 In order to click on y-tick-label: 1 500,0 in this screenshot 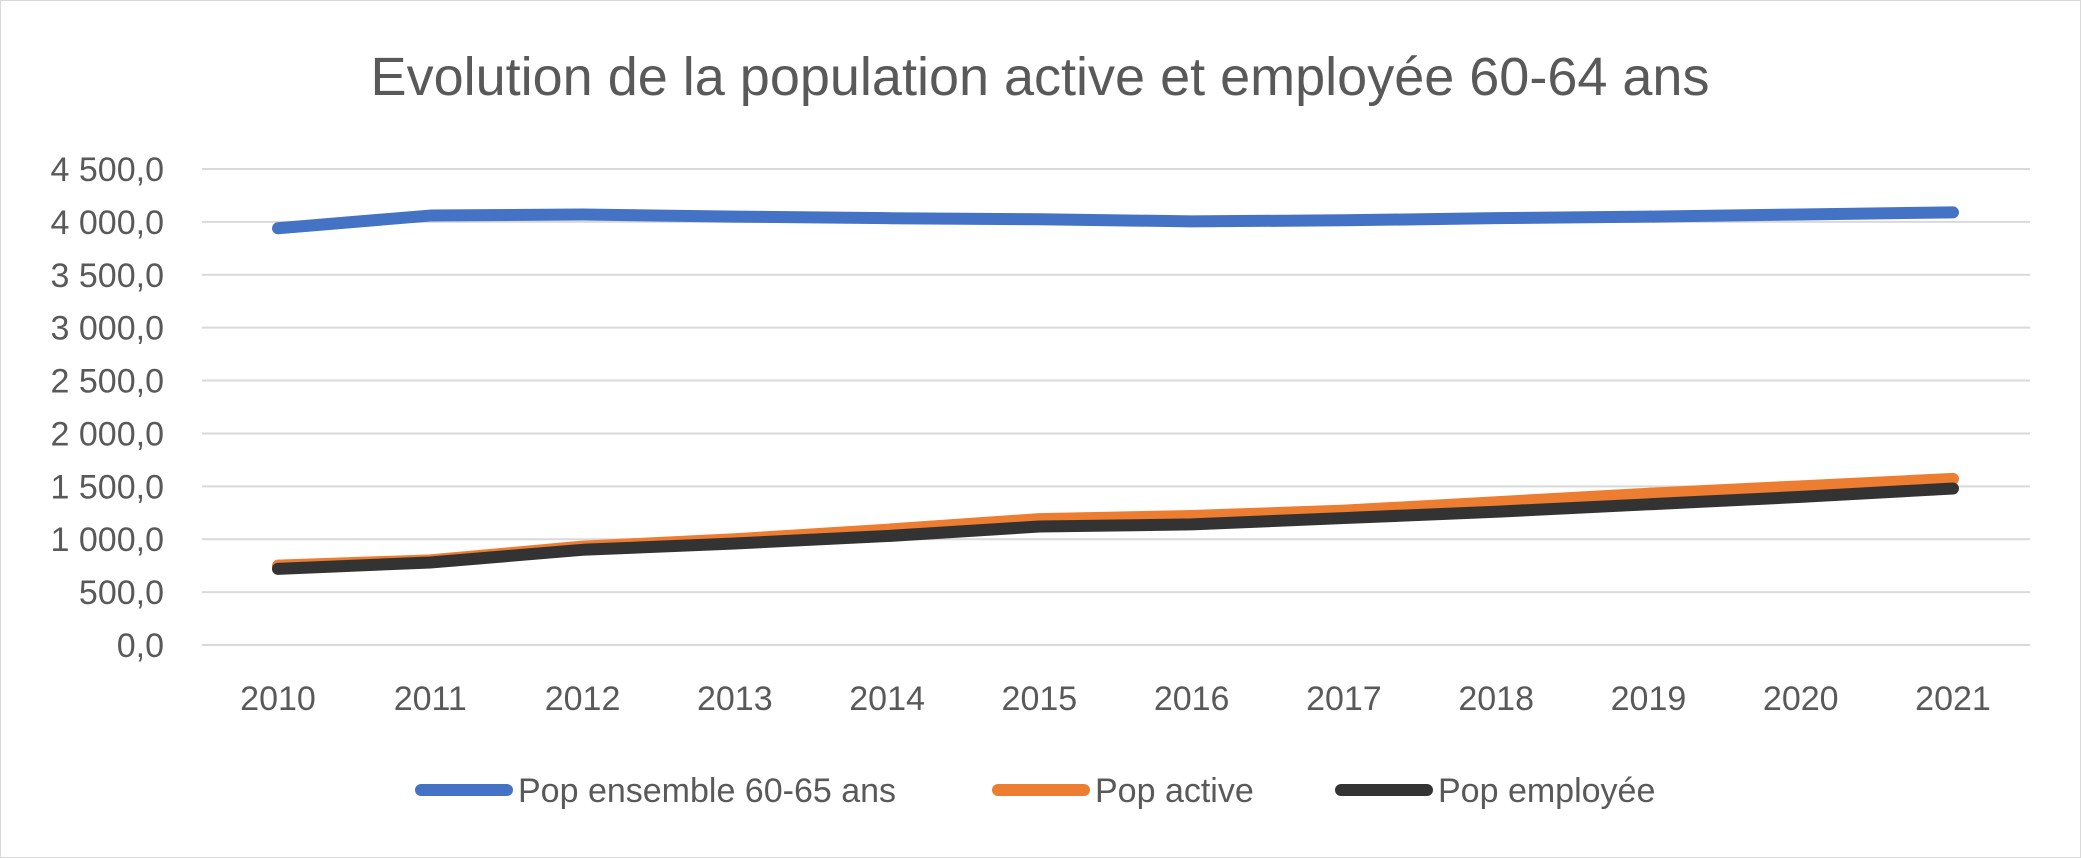, I will do `click(107, 487)`.